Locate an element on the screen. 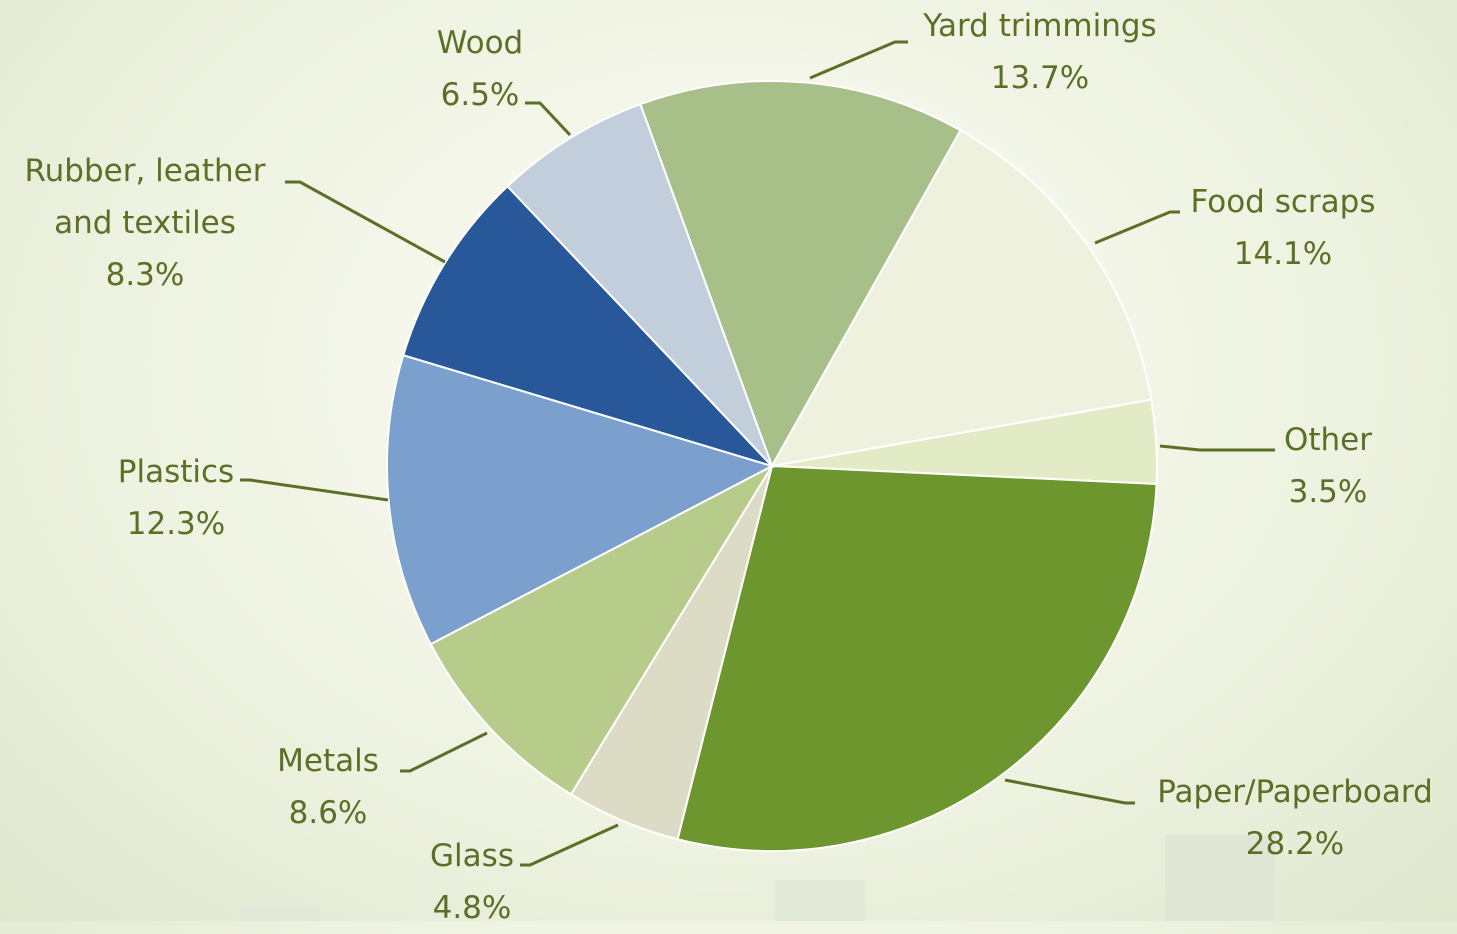  slice-label: Rubber, leather and textiles 8.3% is located at coordinates (145, 223).